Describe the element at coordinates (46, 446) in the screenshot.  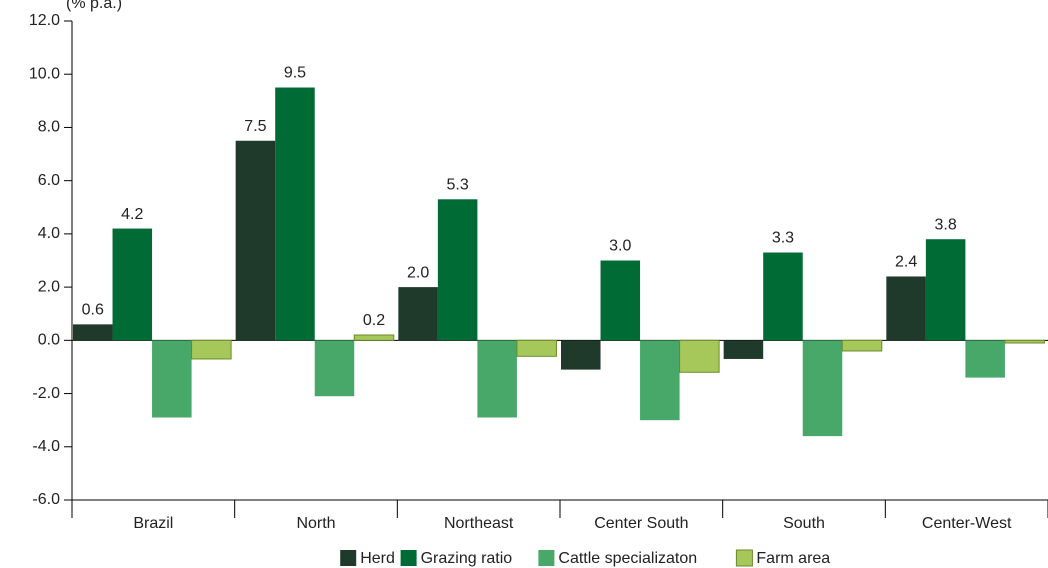
I see `y-tick-label: -4.0` at that location.